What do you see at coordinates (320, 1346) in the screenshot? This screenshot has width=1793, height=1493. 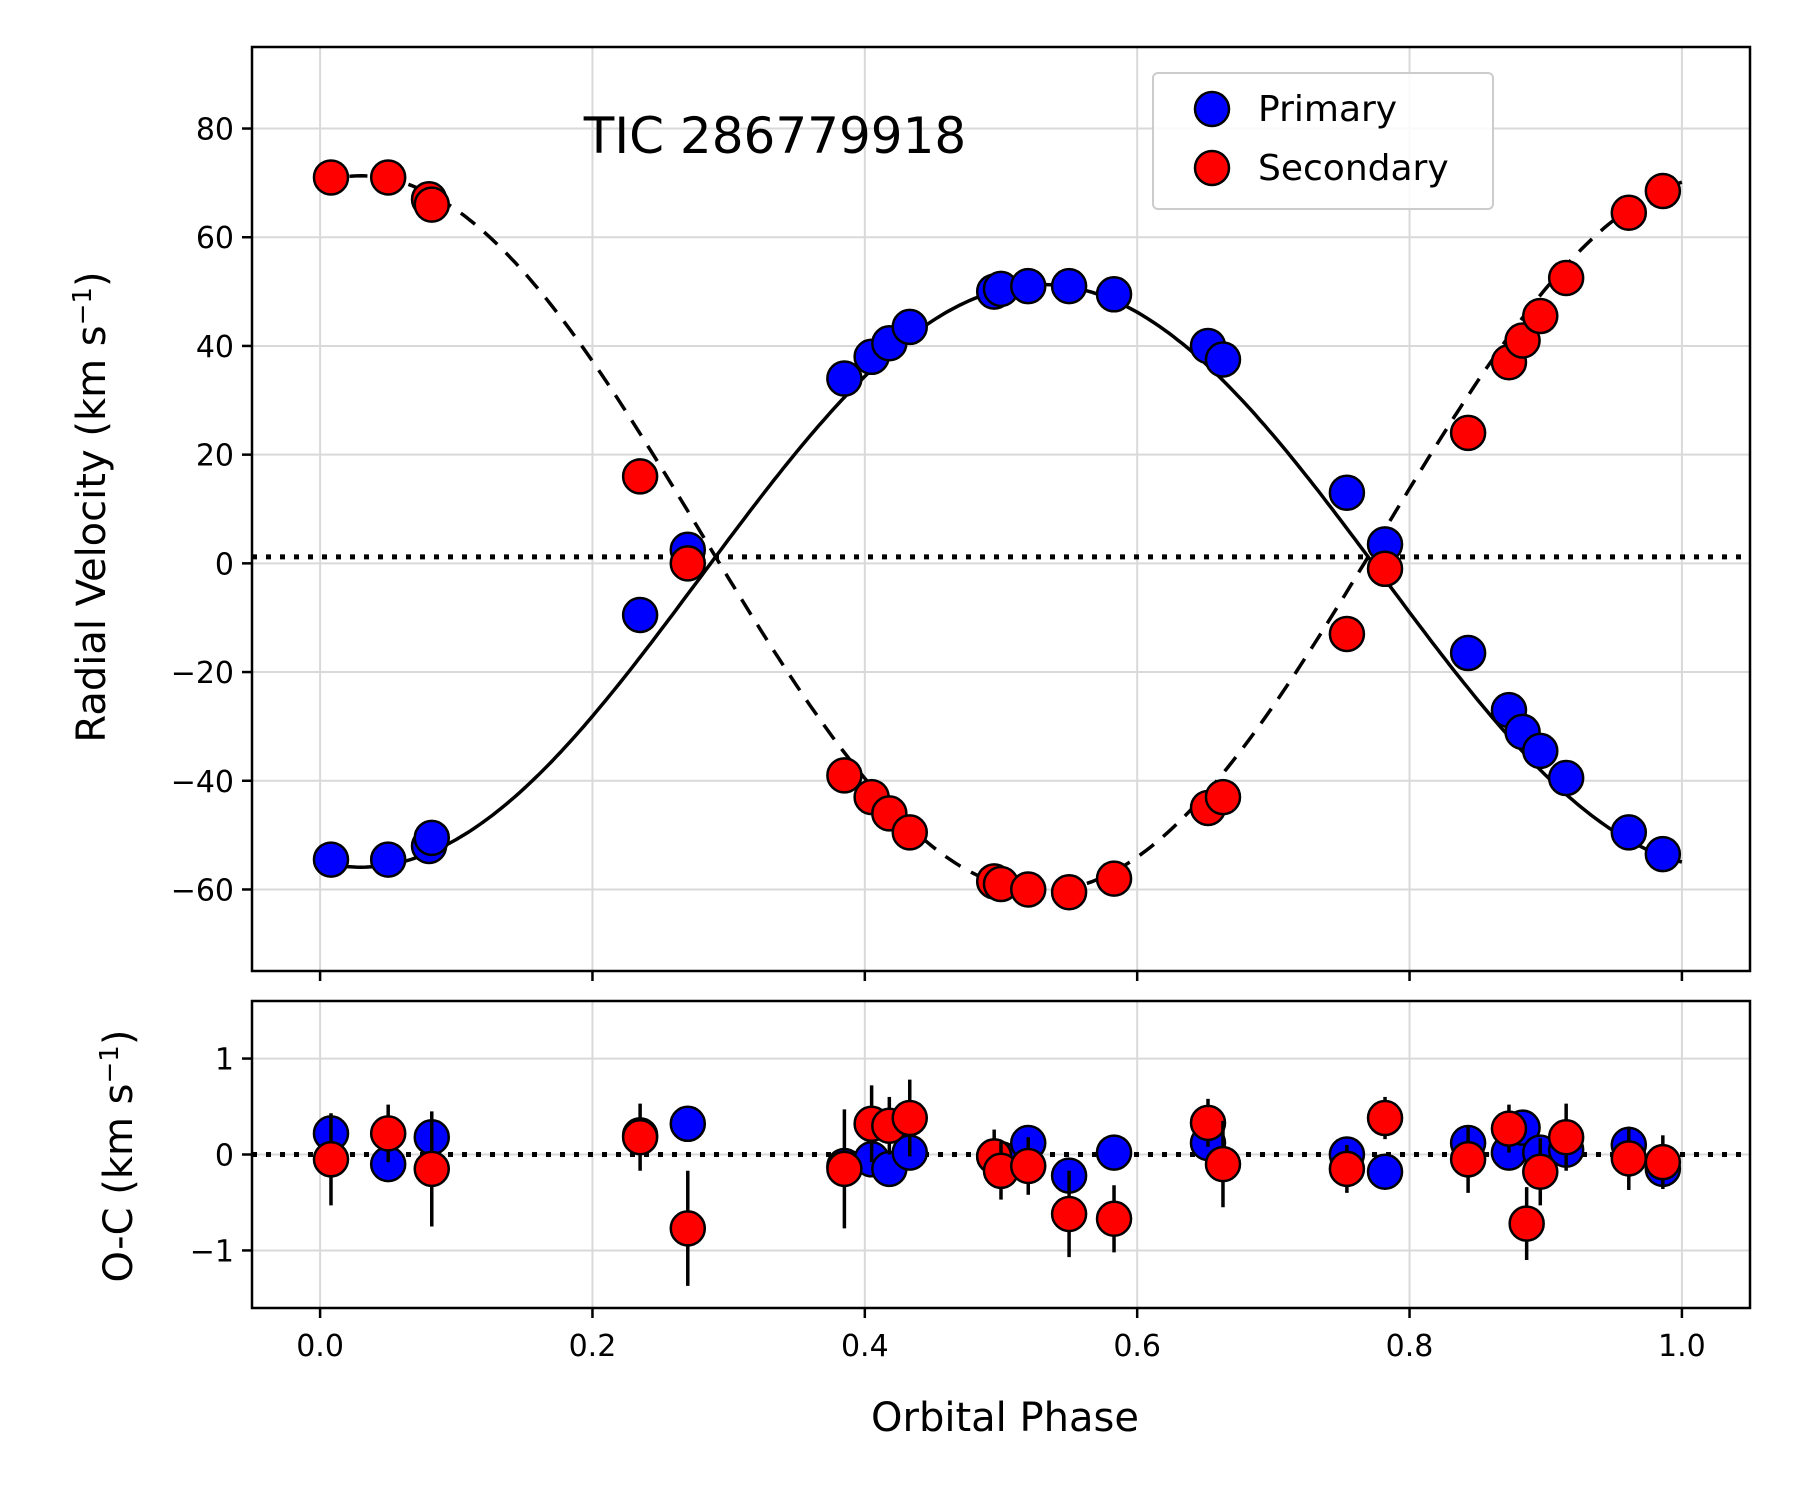 I see `bottom-x-tick-label: 0.0` at bounding box center [320, 1346].